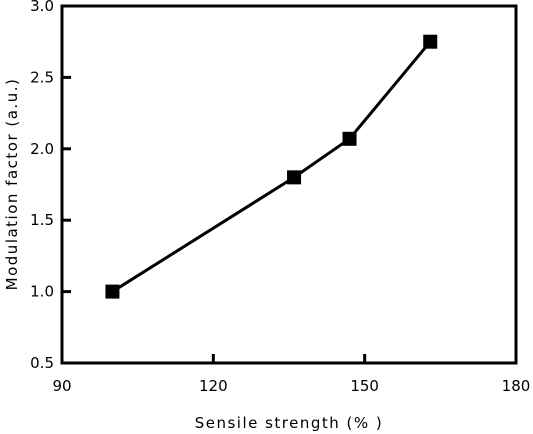  I want to click on y-tick-label: 3.0, so click(42, 7).